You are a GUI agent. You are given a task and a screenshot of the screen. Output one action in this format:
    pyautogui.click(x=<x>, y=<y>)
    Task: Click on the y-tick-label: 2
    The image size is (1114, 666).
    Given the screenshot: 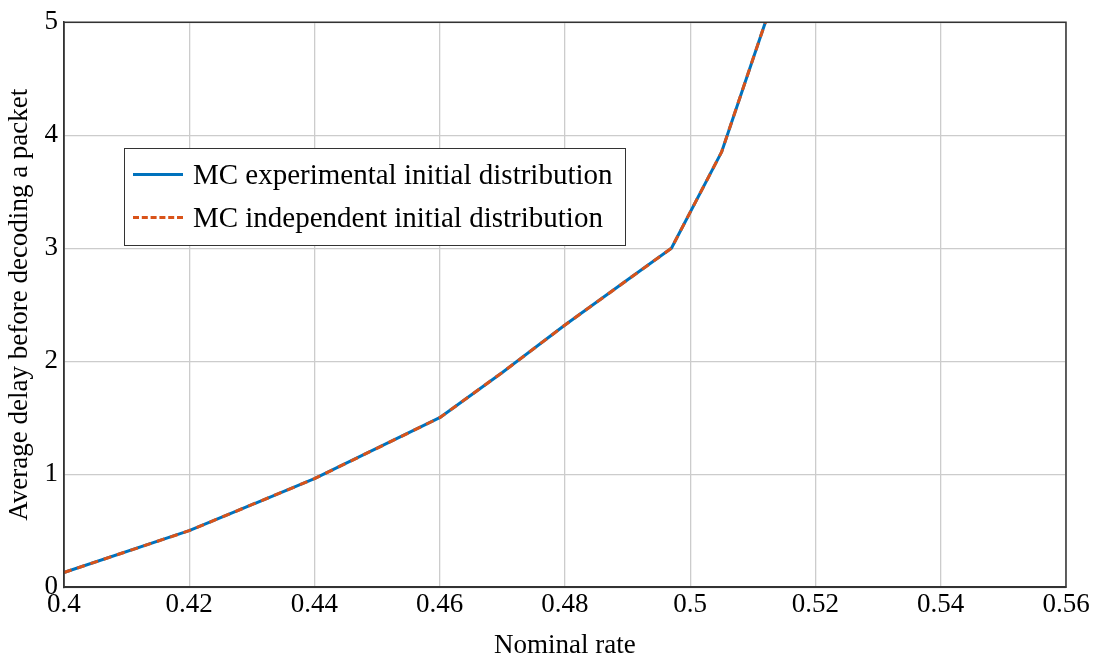 What is the action you would take?
    pyautogui.click(x=51, y=359)
    